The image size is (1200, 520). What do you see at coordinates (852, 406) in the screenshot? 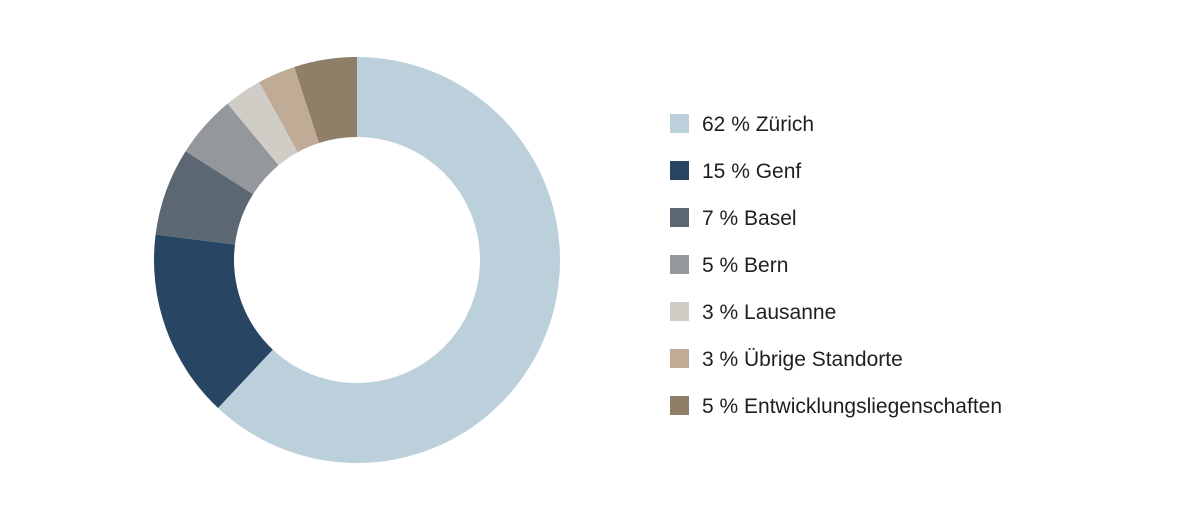
I see `legend-label: 5 % Entwicklungsliegenschaften` at bounding box center [852, 406].